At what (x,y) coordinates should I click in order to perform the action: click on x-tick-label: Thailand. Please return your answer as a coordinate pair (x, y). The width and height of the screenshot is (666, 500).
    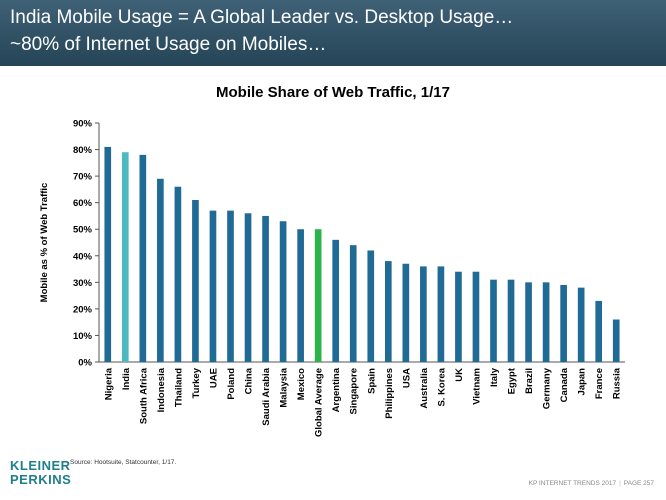
    Looking at the image, I should click on (178, 387).